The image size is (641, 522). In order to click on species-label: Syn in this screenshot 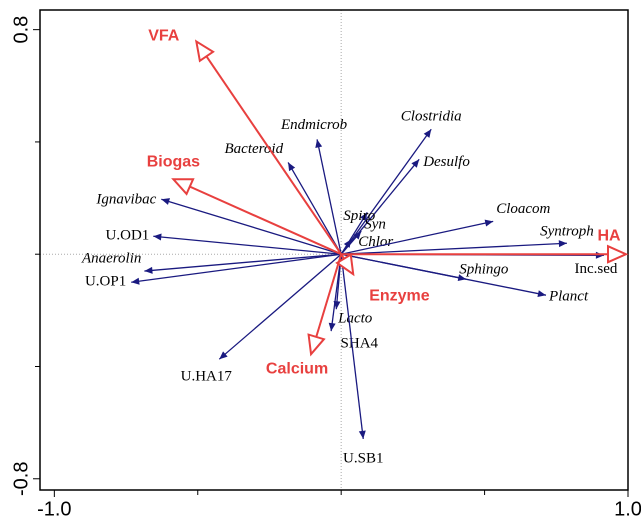, I will do `click(375, 225)`.